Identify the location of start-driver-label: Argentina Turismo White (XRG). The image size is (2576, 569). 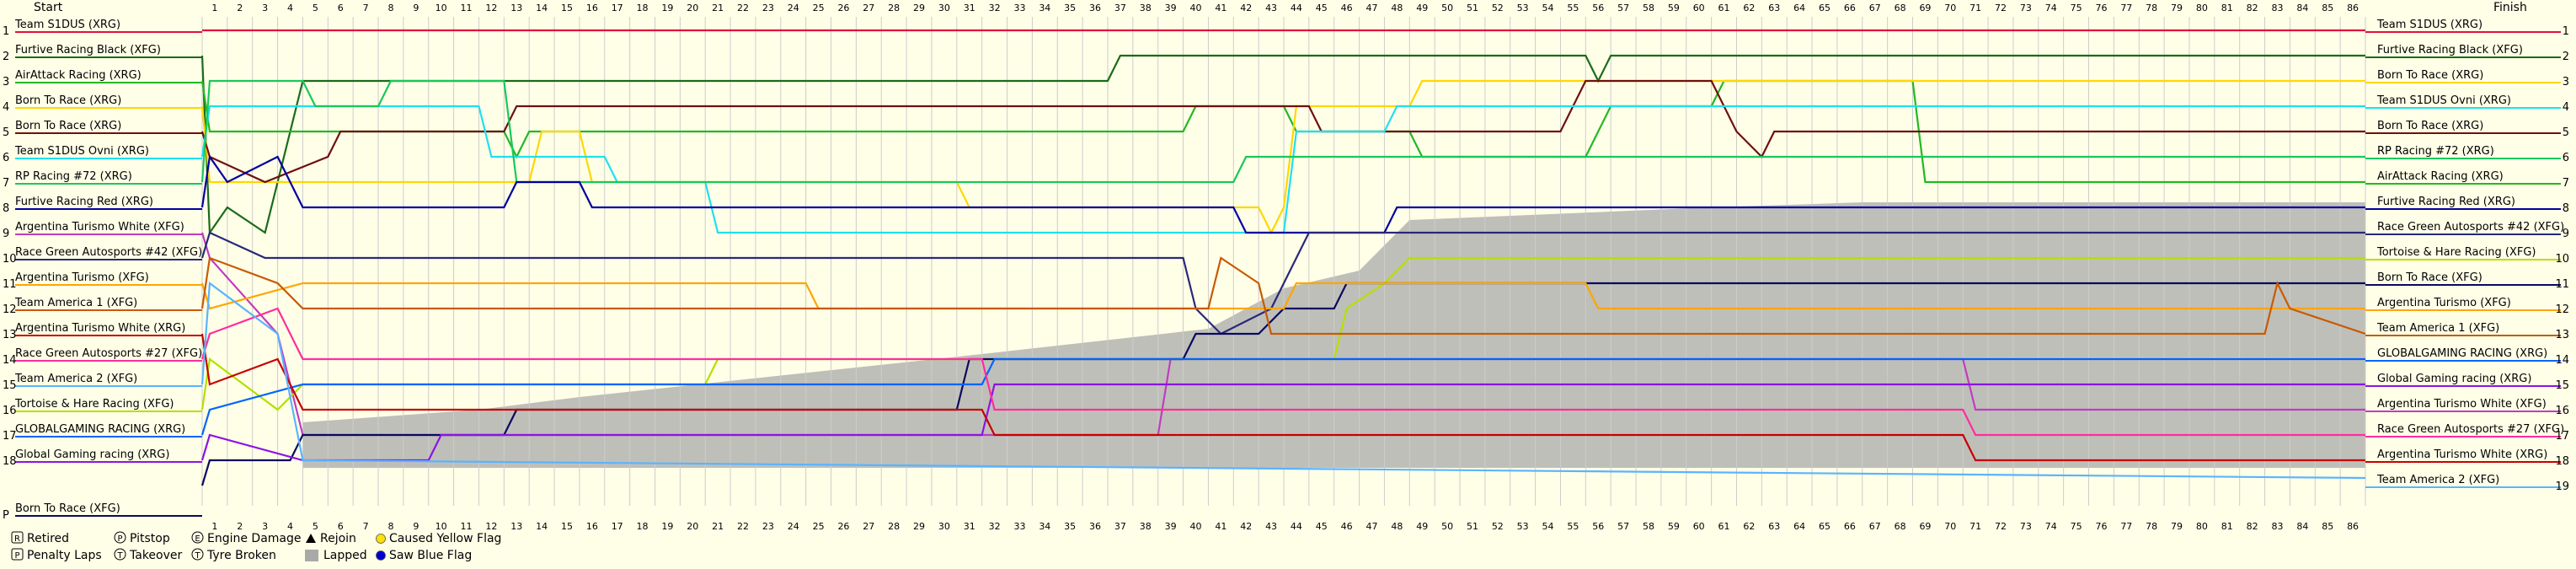
(100, 328).